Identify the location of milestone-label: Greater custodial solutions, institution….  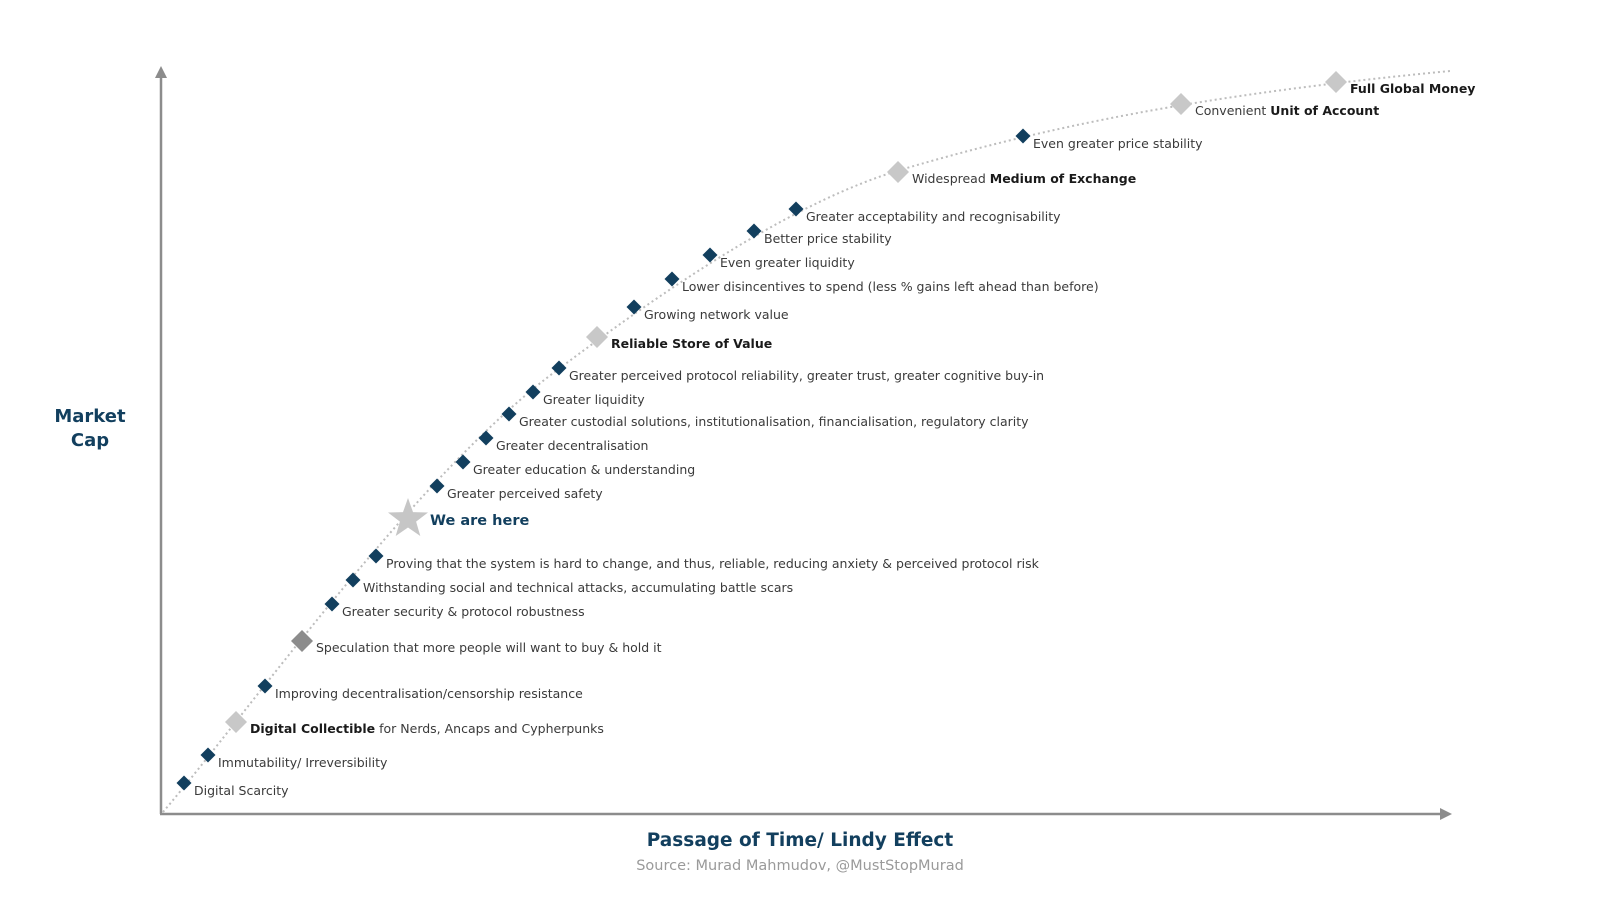
(774, 421).